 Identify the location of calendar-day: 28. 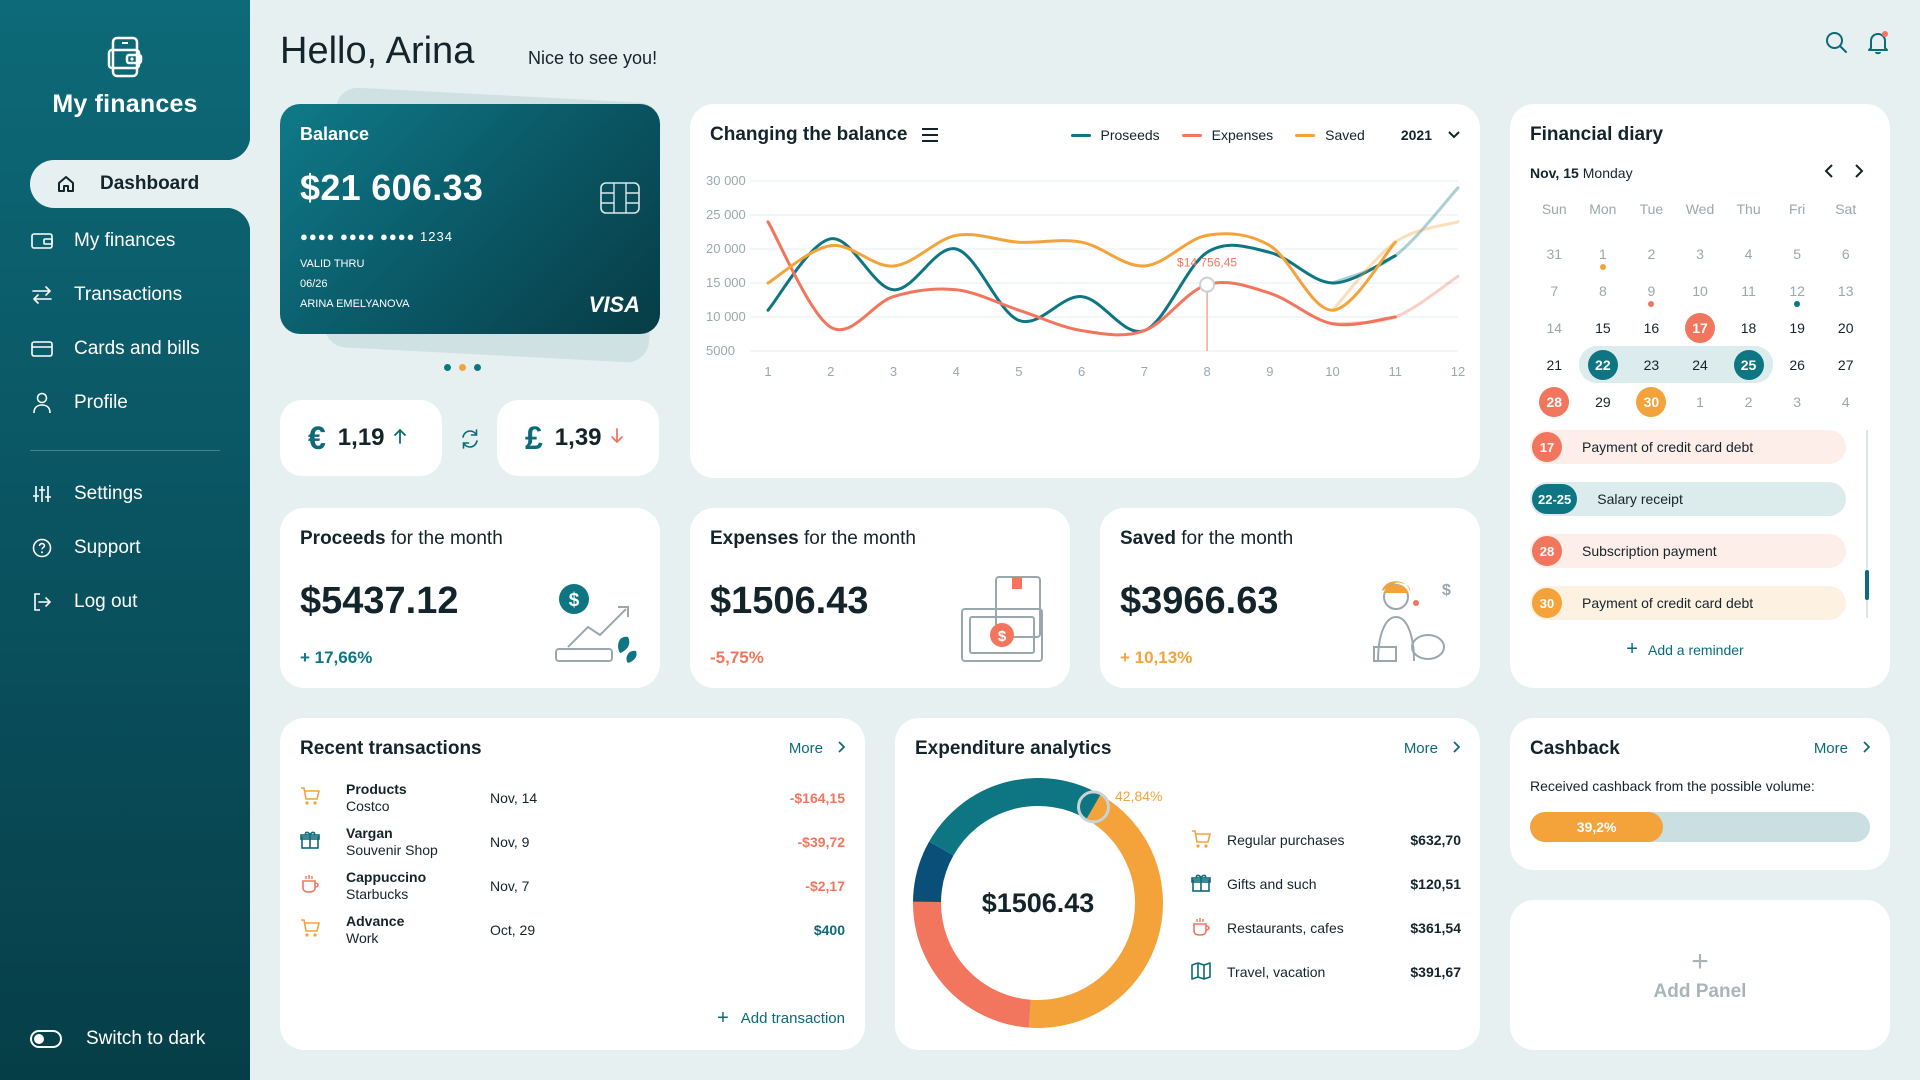
(1554, 401).